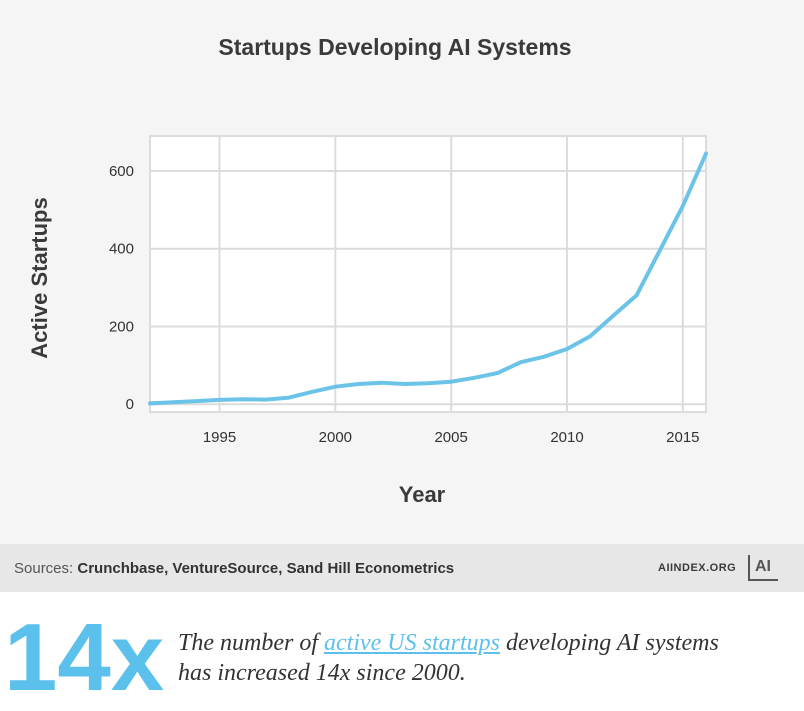  Describe the element at coordinates (121, 171) in the screenshot. I see `y-tick-label: 600` at that location.